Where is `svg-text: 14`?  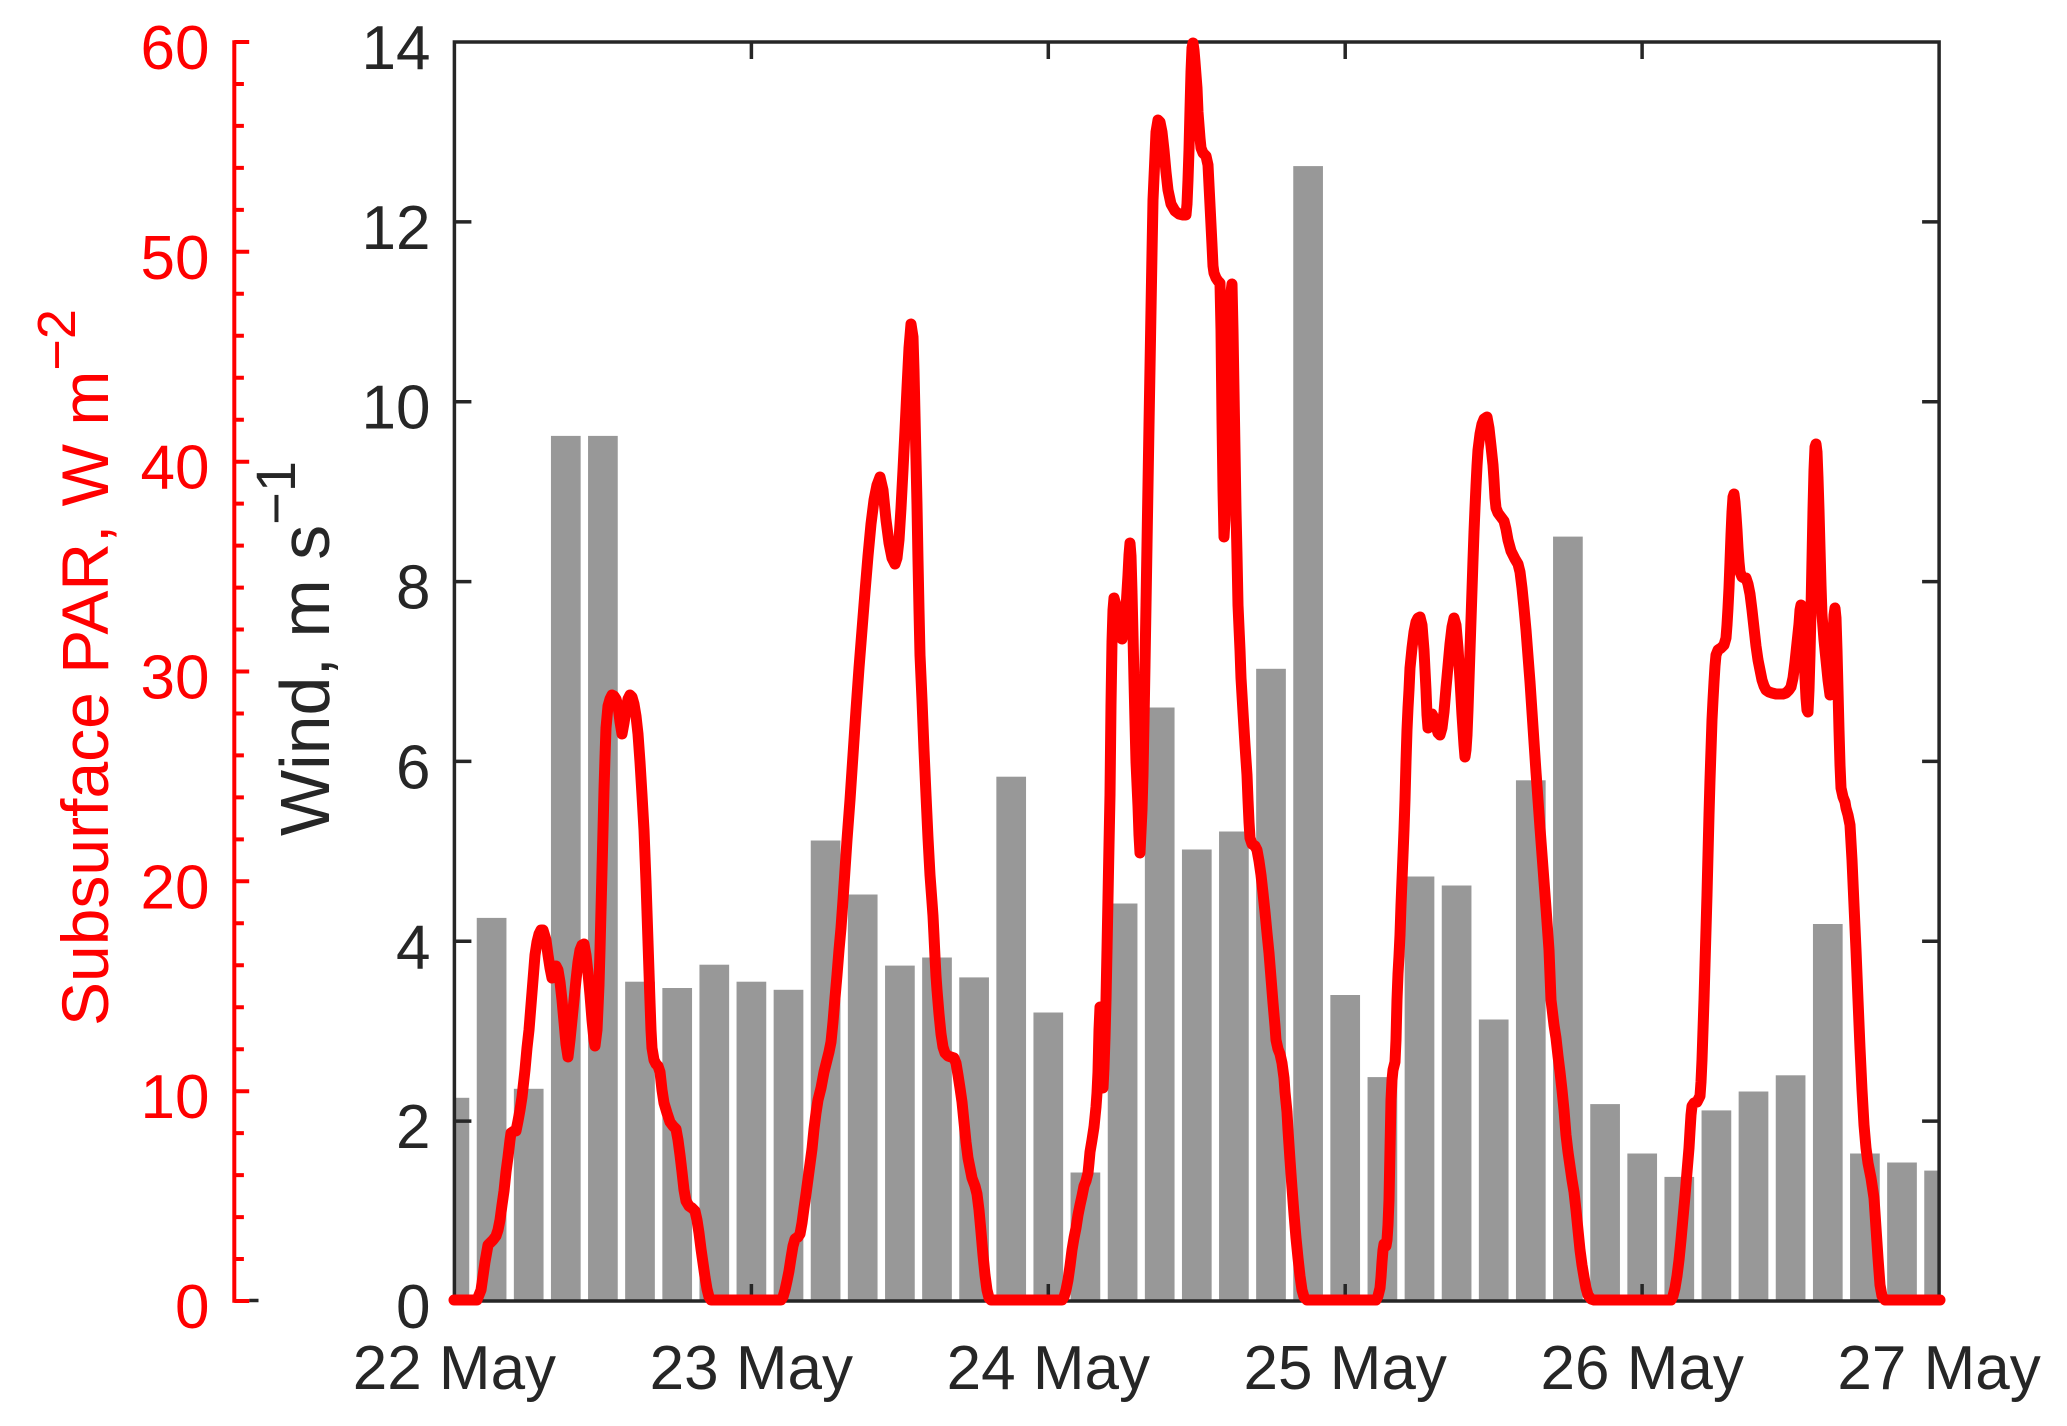
svg-text: 14 is located at coordinates (396, 48).